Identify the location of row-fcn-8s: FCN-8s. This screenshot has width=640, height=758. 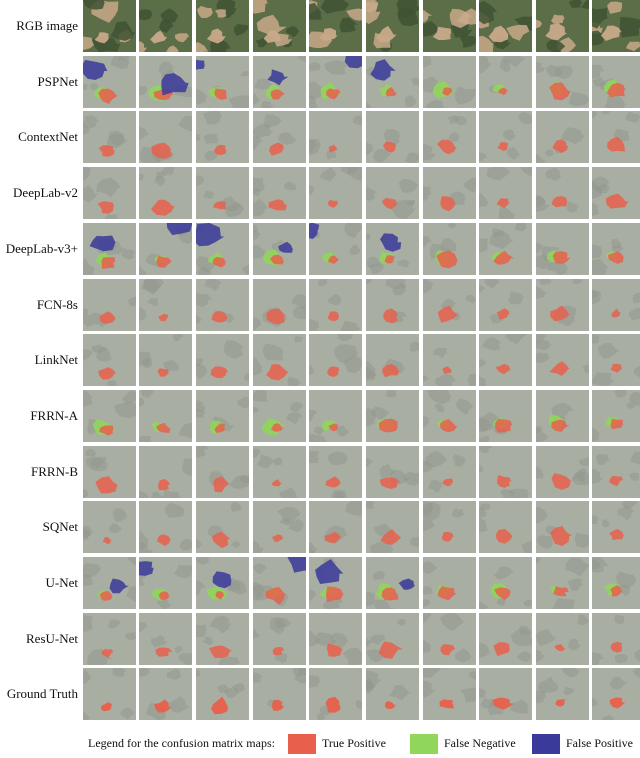
(320, 304).